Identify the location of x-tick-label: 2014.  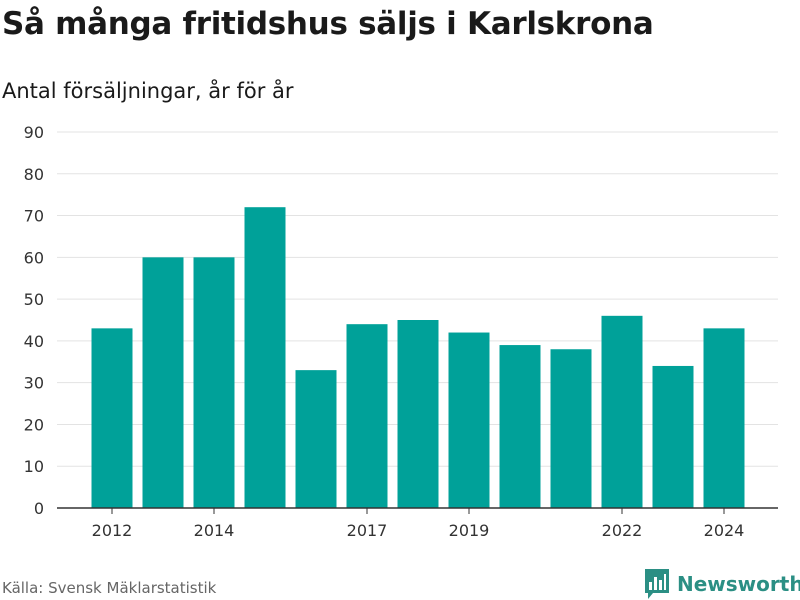
(214, 530).